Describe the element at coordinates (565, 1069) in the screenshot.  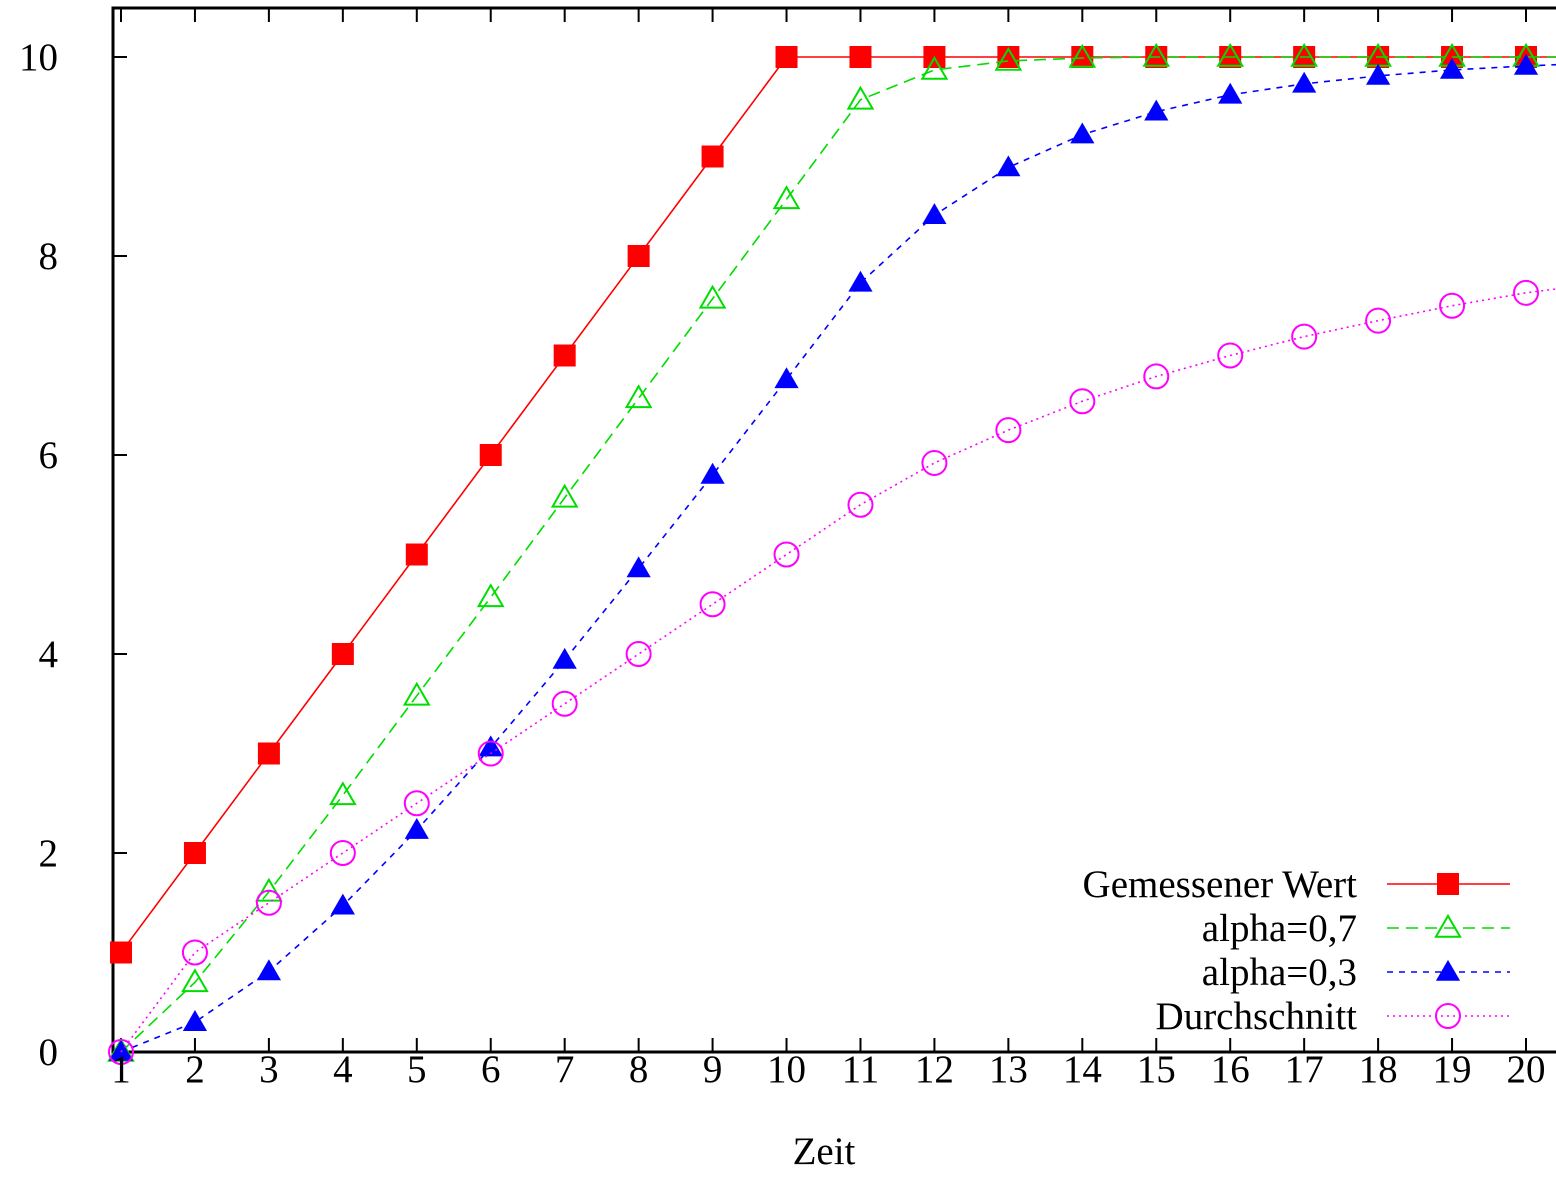
I see `x-tick-label: 7` at that location.